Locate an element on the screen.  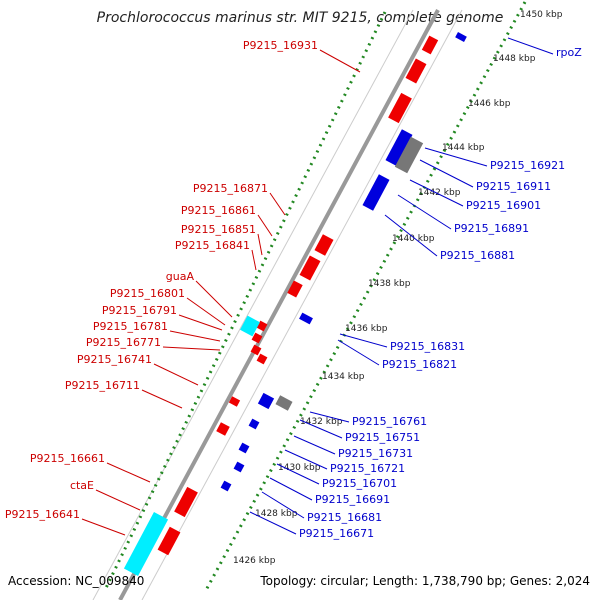
forward-gene-label: P9215_16801 is located at coordinates (147, 293).